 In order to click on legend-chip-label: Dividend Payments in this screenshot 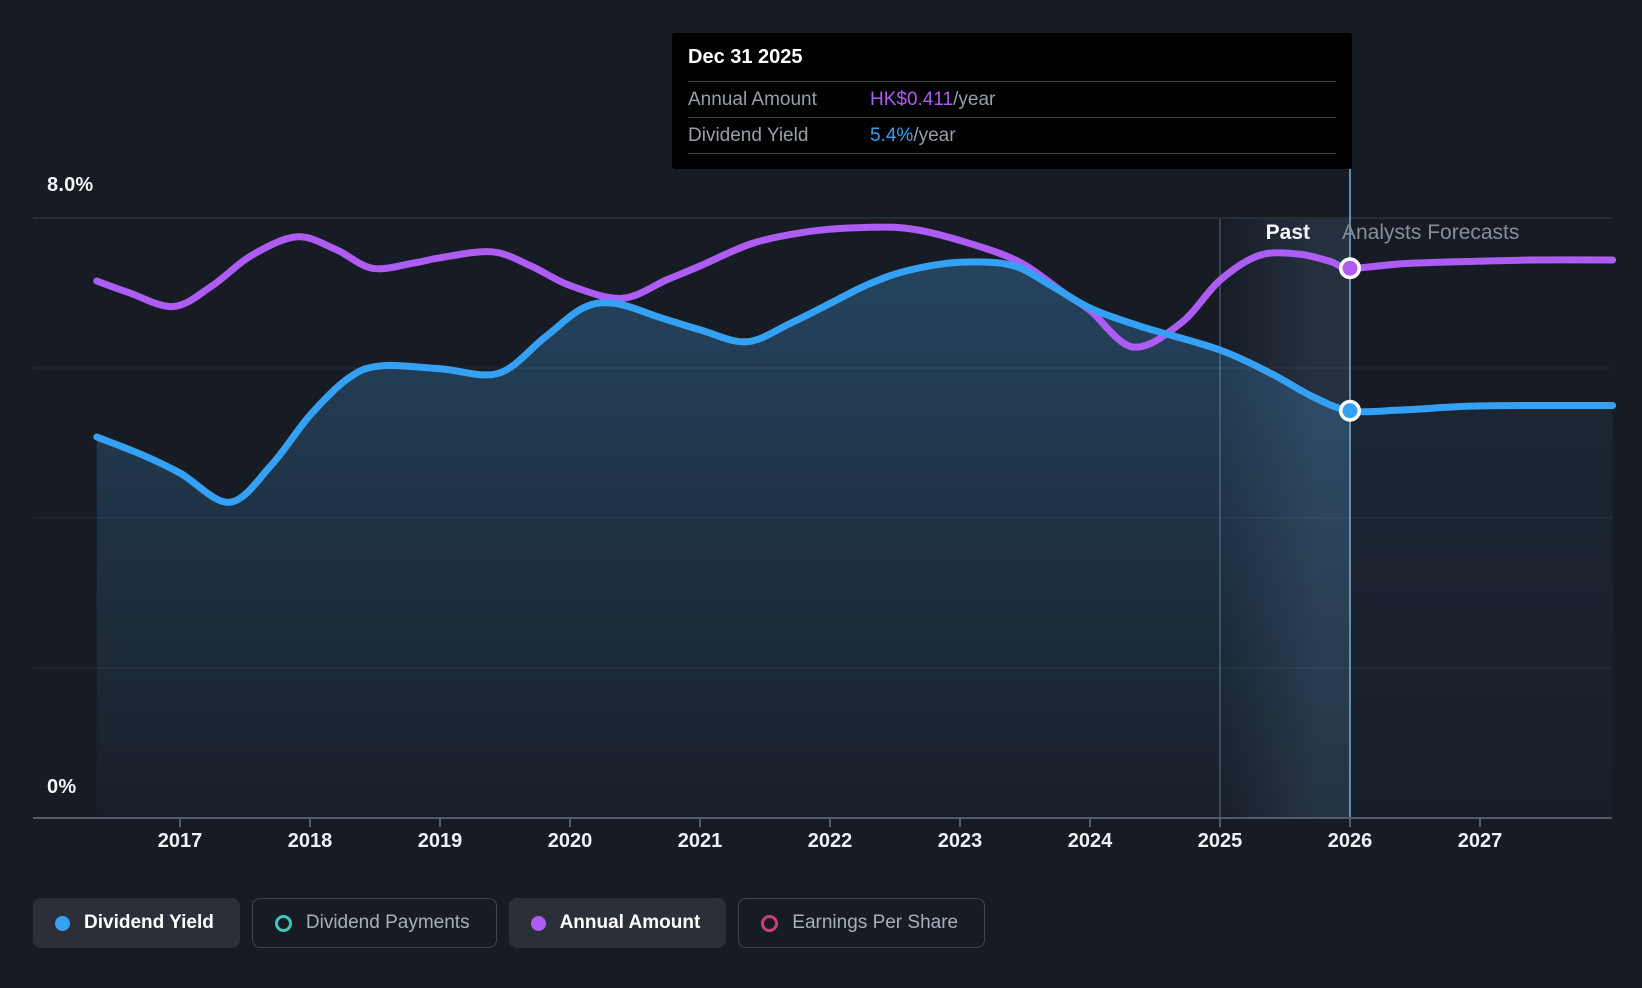, I will do `click(387, 922)`.